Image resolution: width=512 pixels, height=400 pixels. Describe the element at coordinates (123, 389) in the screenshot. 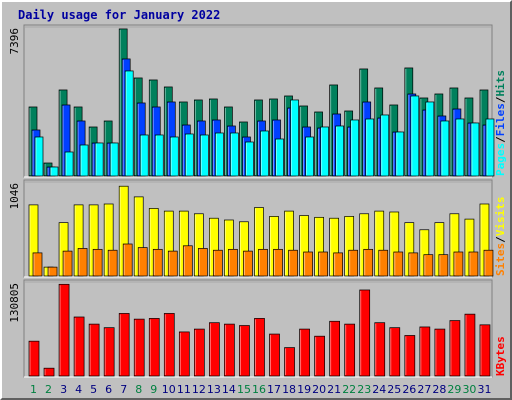

I see `day-tick-label: 7` at that location.